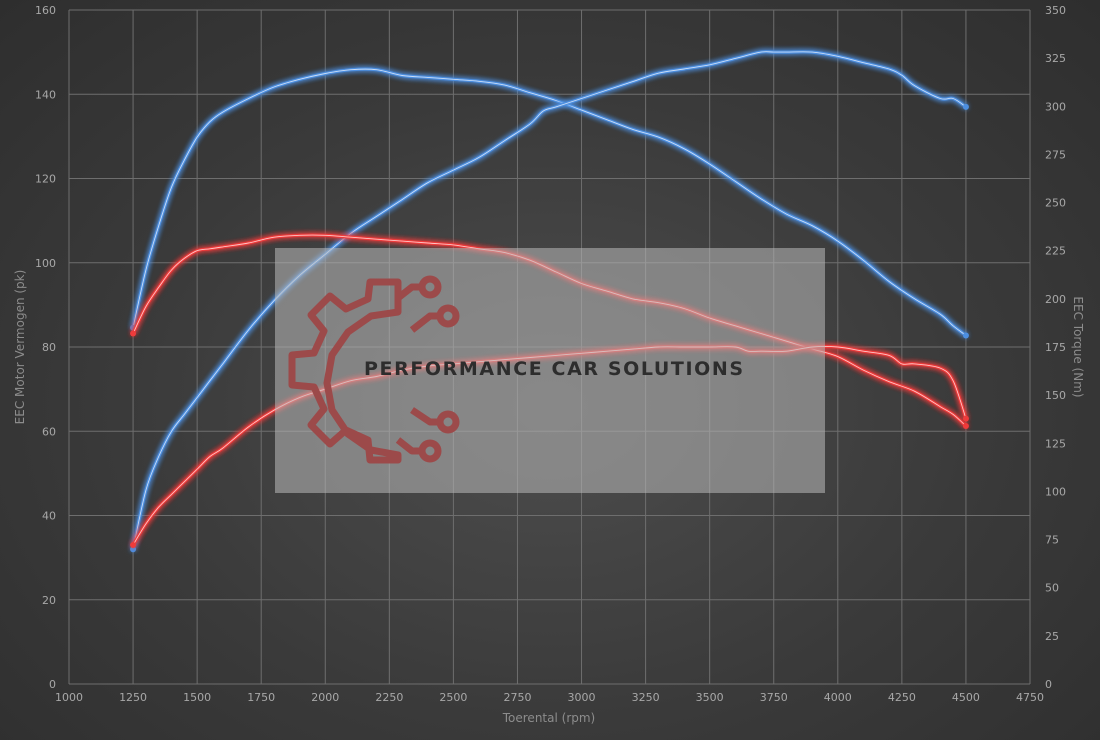 The width and height of the screenshot is (1100, 740). What do you see at coordinates (1078, 346) in the screenshot?
I see `y-axis-right-title: EEC Torque (Nm)` at bounding box center [1078, 346].